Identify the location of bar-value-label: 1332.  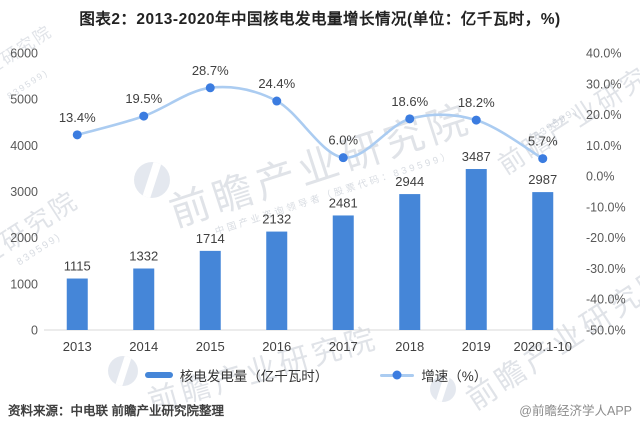
(143, 256).